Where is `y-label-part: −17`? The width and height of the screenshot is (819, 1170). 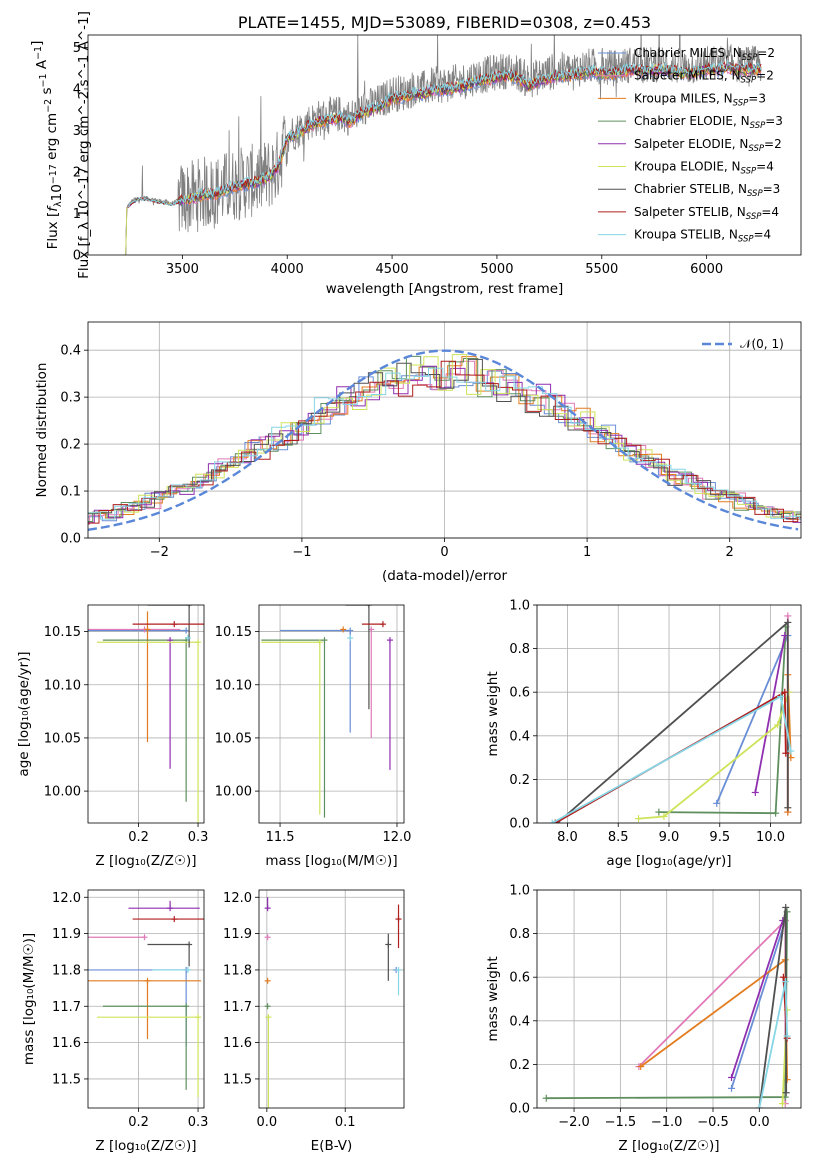 y-label-part: −17 is located at coordinates (53, 174).